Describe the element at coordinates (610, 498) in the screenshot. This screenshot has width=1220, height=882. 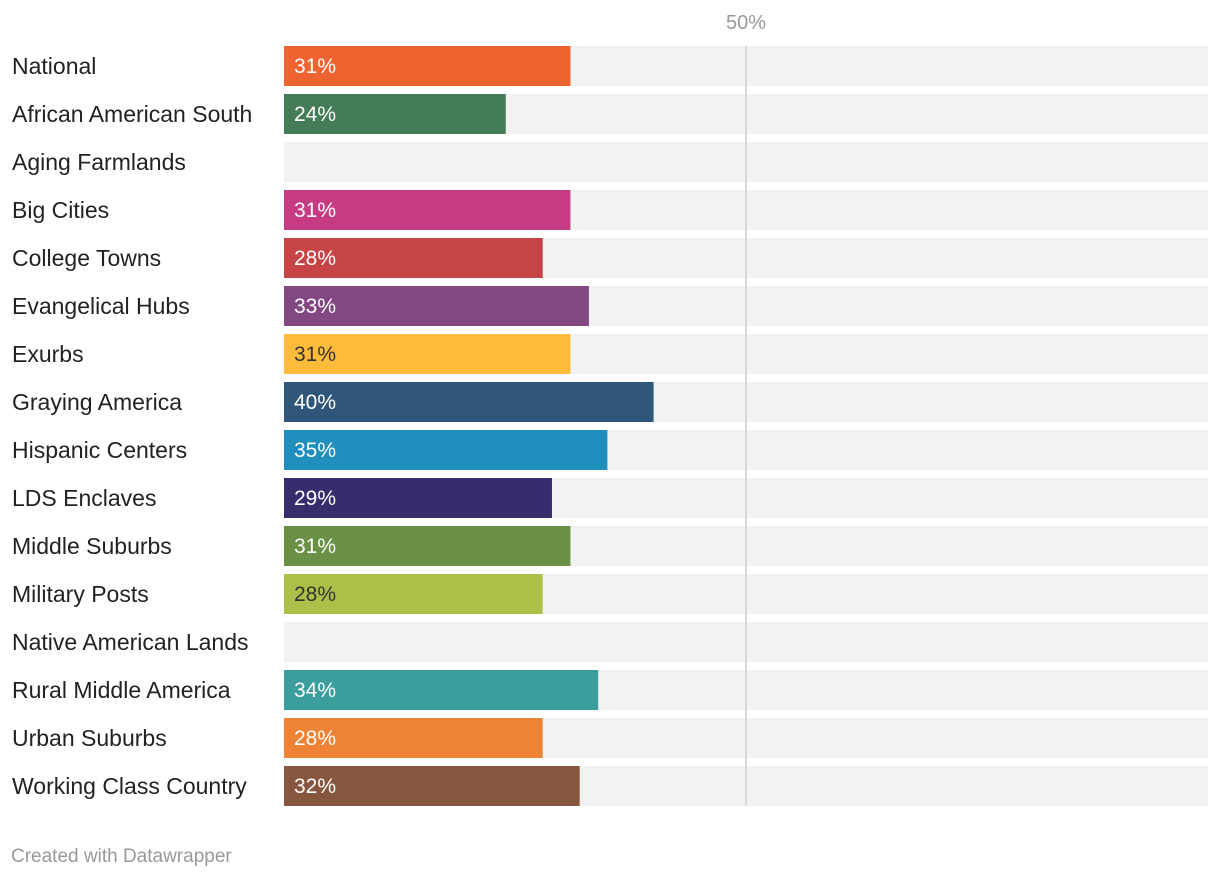
I see `bar-row-lds-enclaves: LDS Enclaves 29%` at that location.